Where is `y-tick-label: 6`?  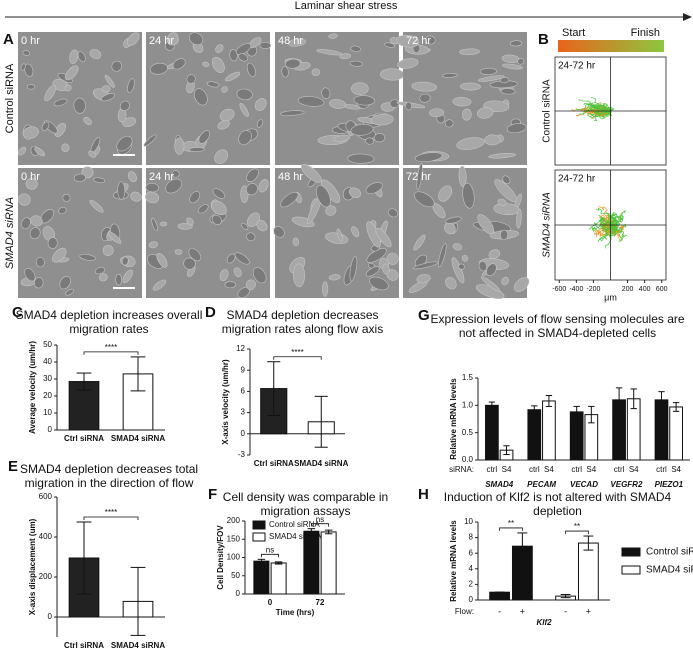
y-tick-label: 6 is located at coordinates (471, 552).